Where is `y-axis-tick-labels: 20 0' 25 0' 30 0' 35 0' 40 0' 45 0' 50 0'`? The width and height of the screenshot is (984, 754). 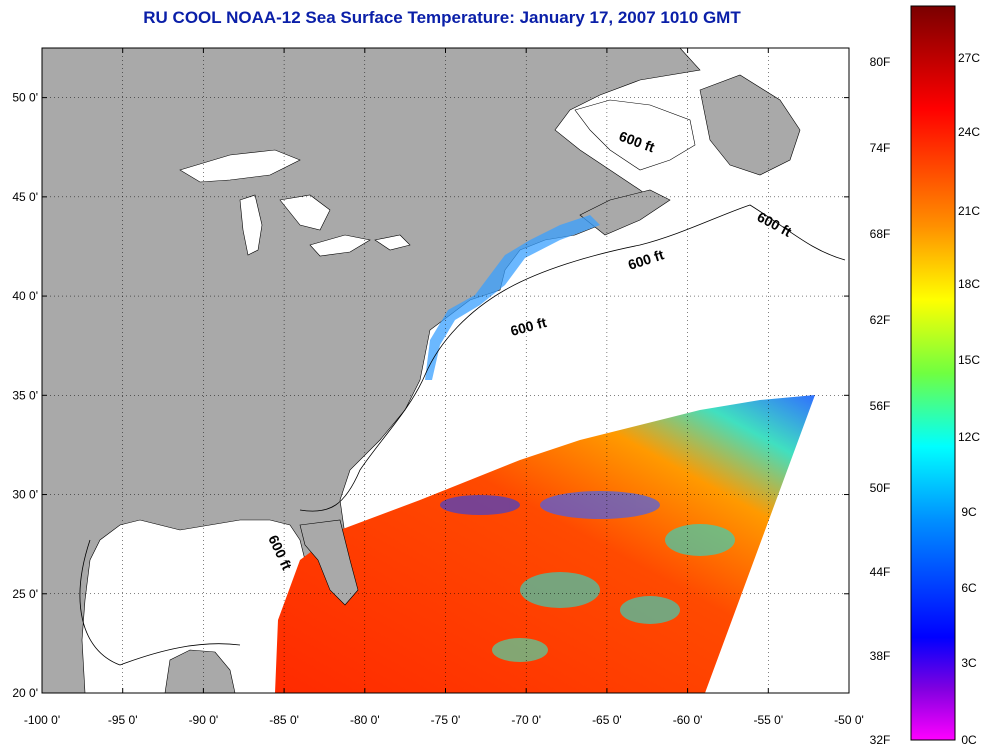
y-axis-tick-labels: 20 0' 25 0' 30 0' 35 0' 40 0' 45 0' 50 0' is located at coordinates (25, 395).